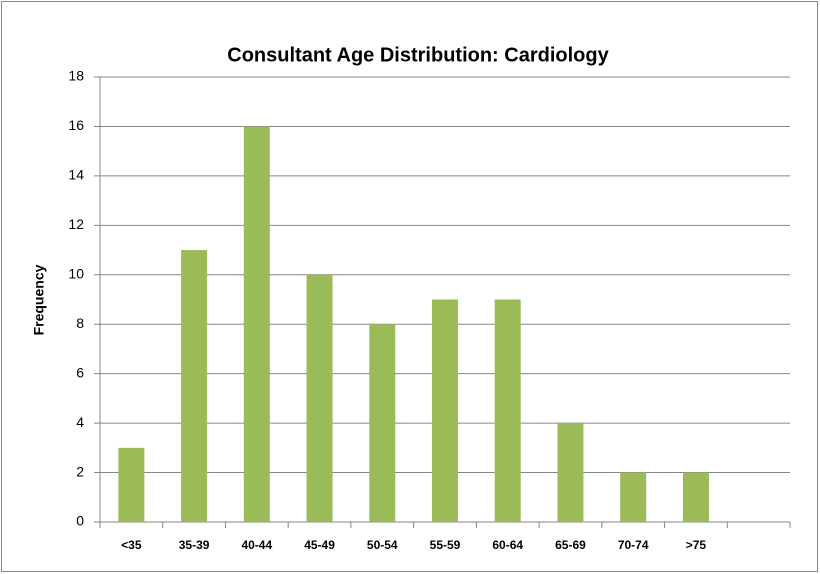 This screenshot has height=574, width=820. What do you see at coordinates (76, 175) in the screenshot?
I see `y-tick-label: 14` at bounding box center [76, 175].